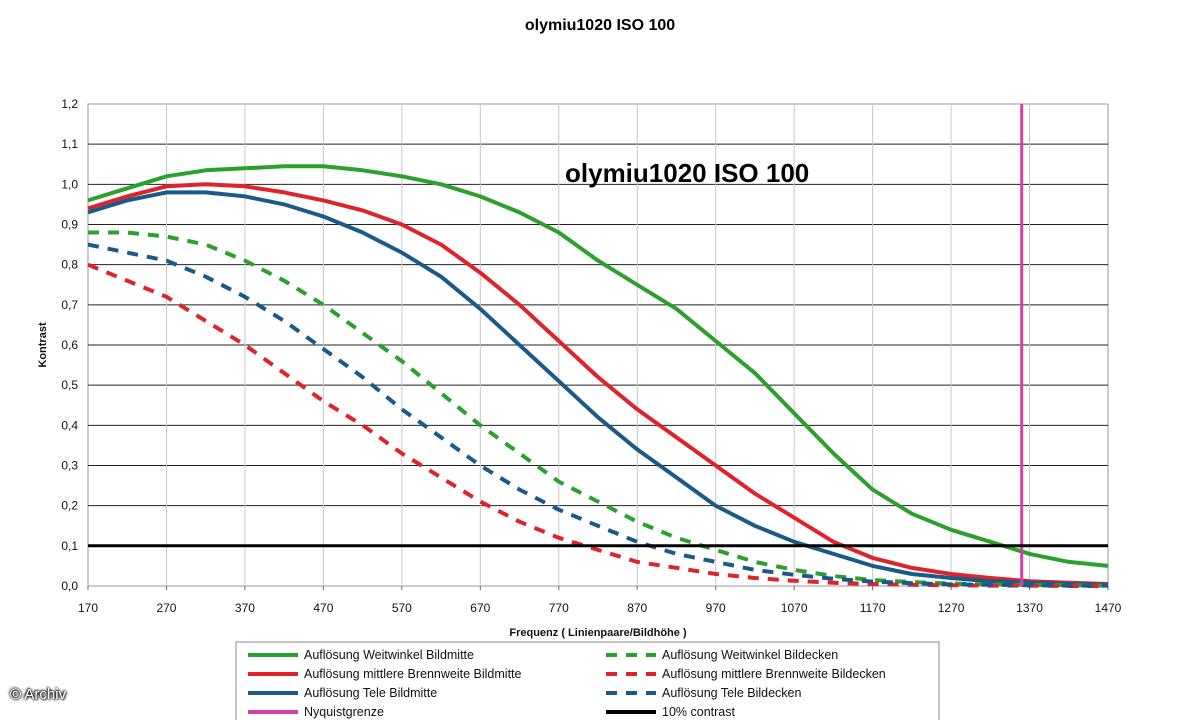 The width and height of the screenshot is (1200, 720). I want to click on legend-label-2: Auflösung Tele Bildmitte, so click(370, 693).